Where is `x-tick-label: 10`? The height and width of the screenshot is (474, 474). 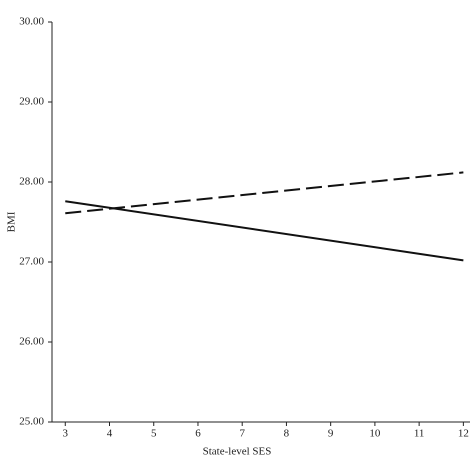
x-tick-label: 10 is located at coordinates (375, 434).